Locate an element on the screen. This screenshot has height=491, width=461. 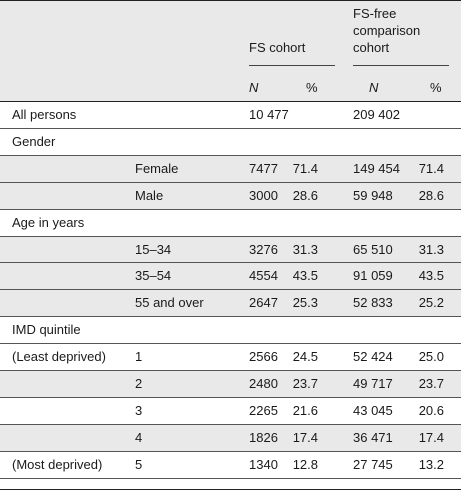
header-fs-underline is located at coordinates (292, 65).